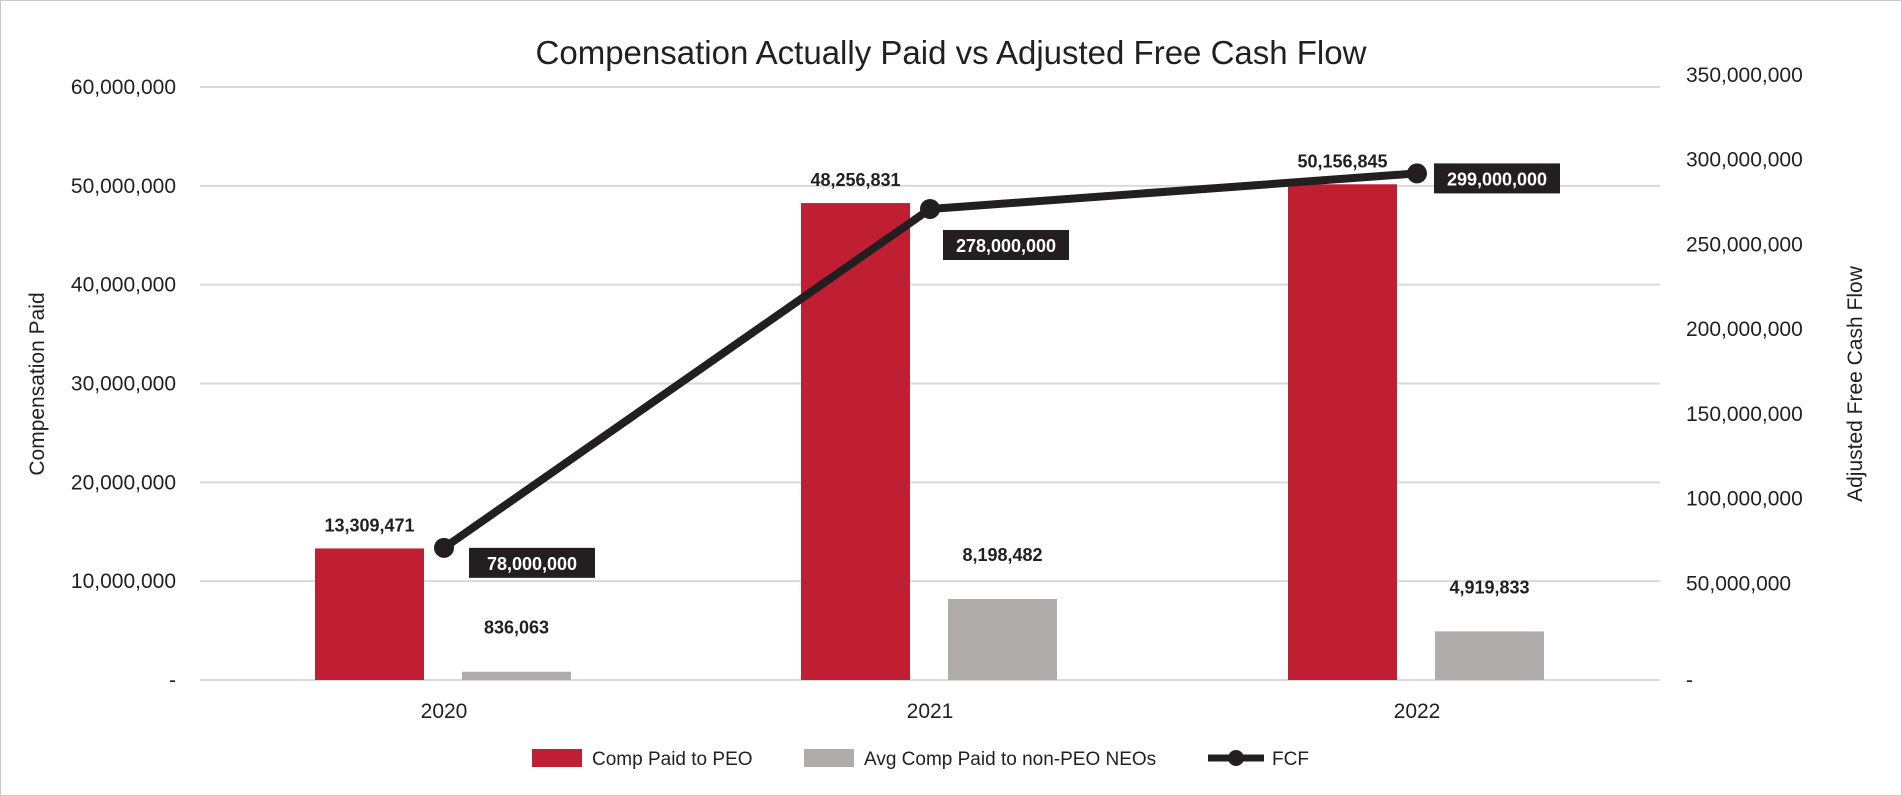 This screenshot has height=796, width=1902. Describe the element at coordinates (516, 628) in the screenshot. I see `data-label: 836,063` at that location.